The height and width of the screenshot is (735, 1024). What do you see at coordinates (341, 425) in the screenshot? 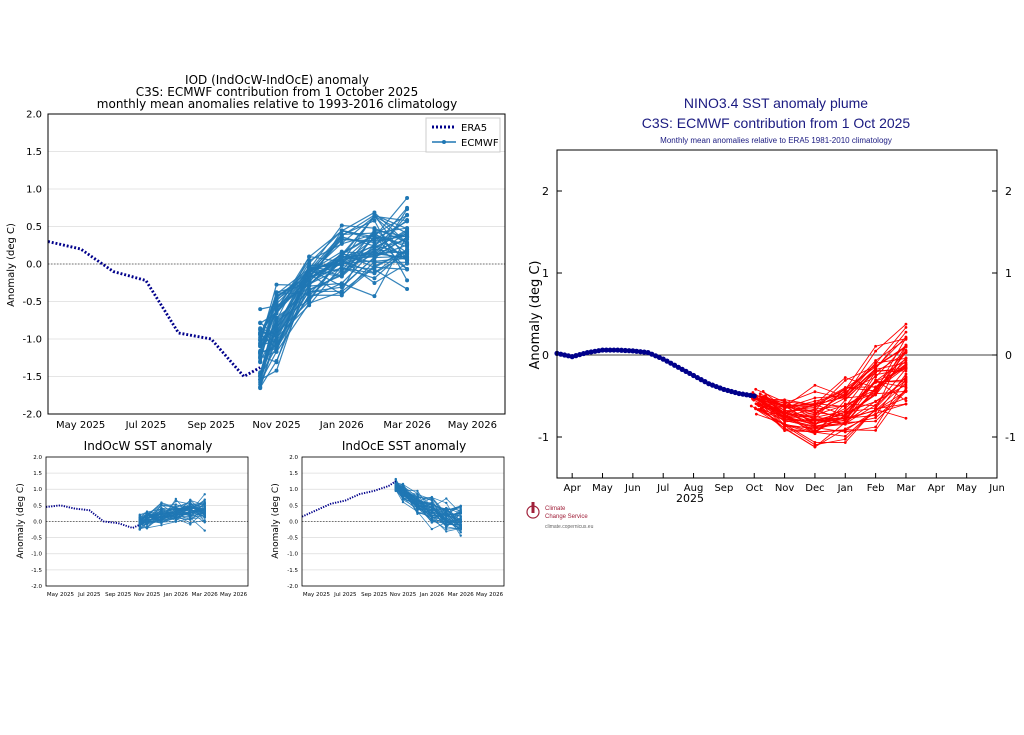
I see `iod-xtick-label: Jan 2026` at bounding box center [341, 425].